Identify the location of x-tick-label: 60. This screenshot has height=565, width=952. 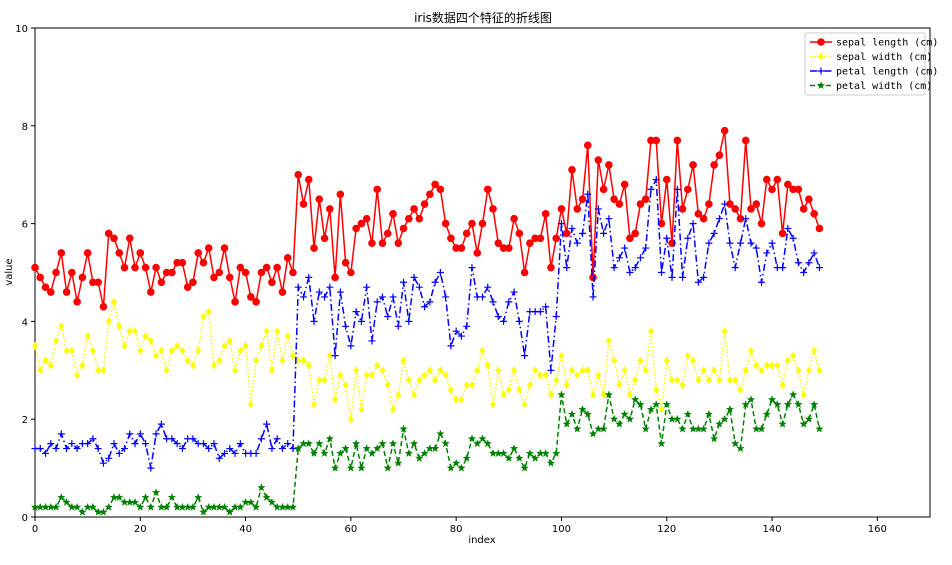
(351, 529).